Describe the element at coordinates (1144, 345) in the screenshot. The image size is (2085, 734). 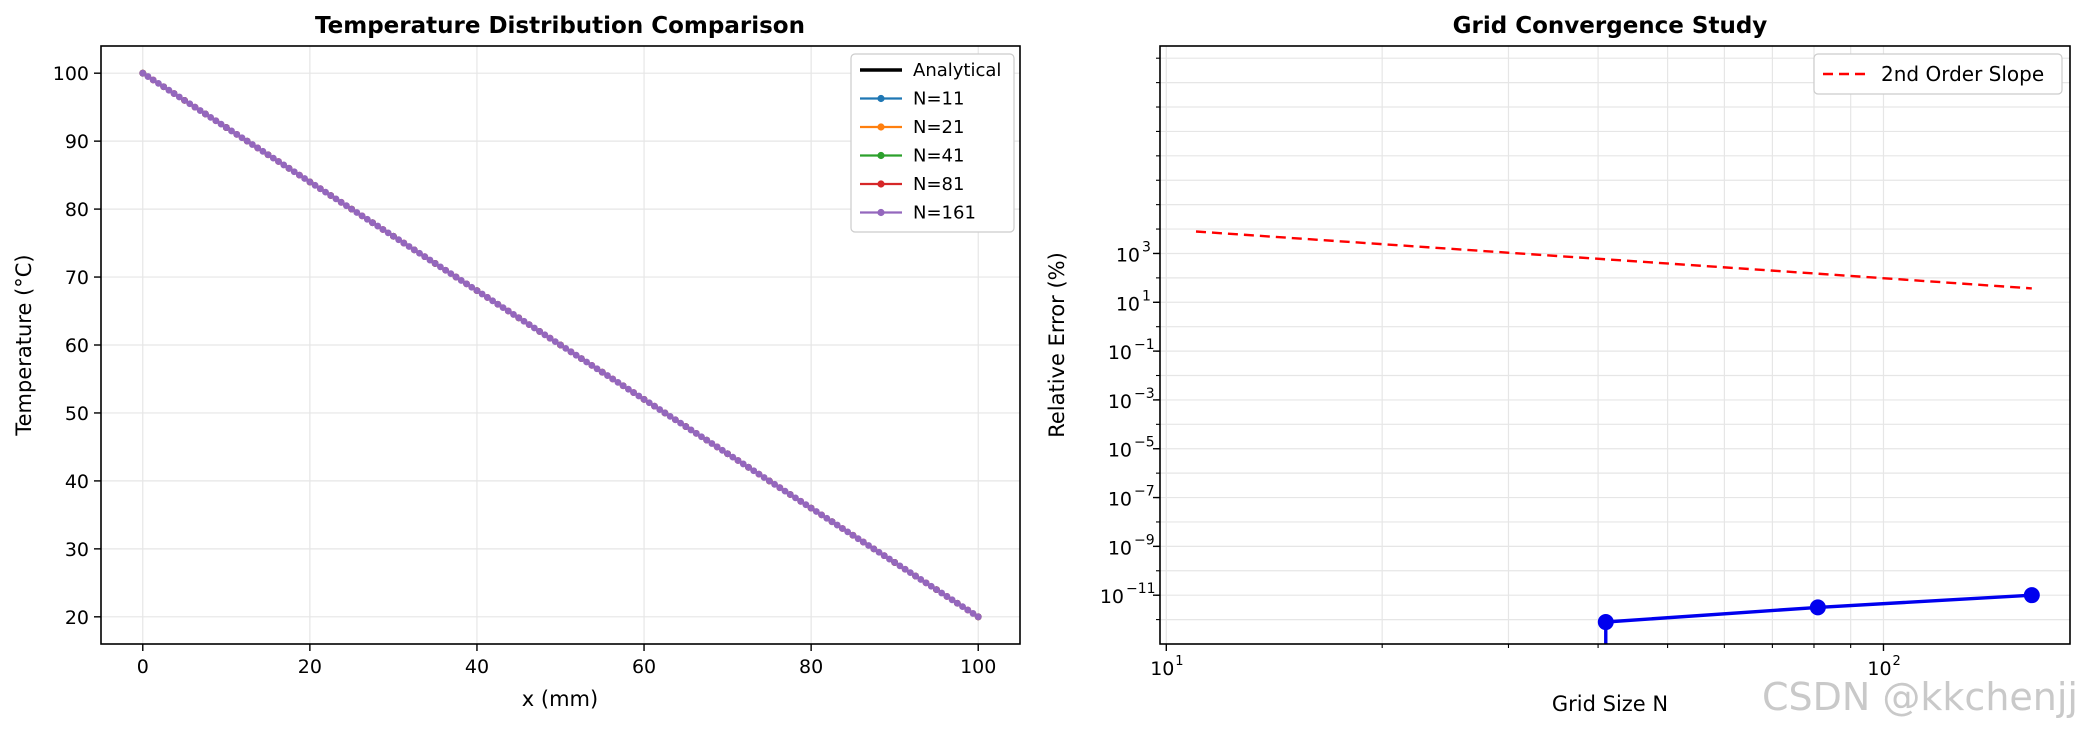
I see `right-y-tick-exponent: −1` at that location.